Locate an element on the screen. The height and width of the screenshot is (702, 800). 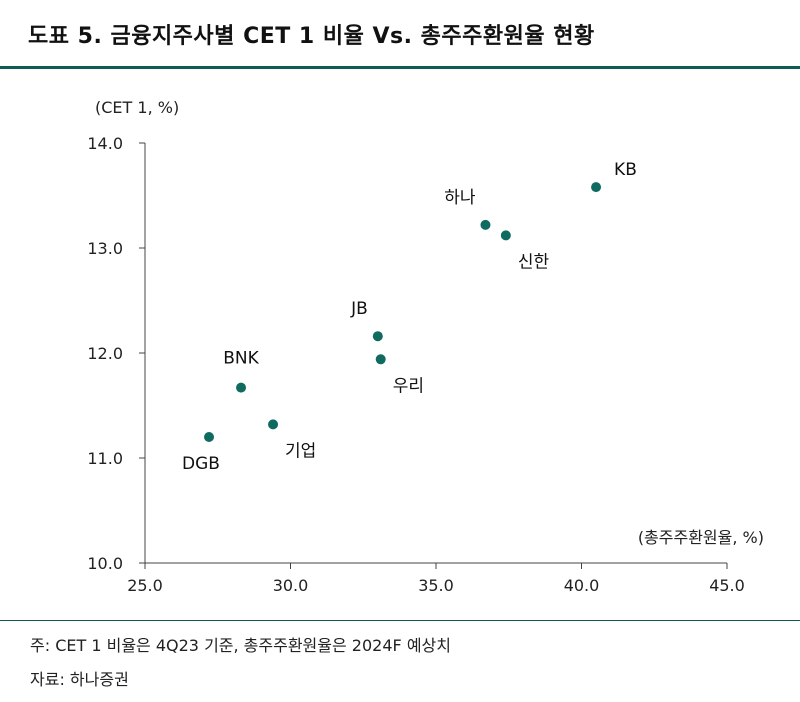
x-tick-label: 35.0 is located at coordinates (436, 585).